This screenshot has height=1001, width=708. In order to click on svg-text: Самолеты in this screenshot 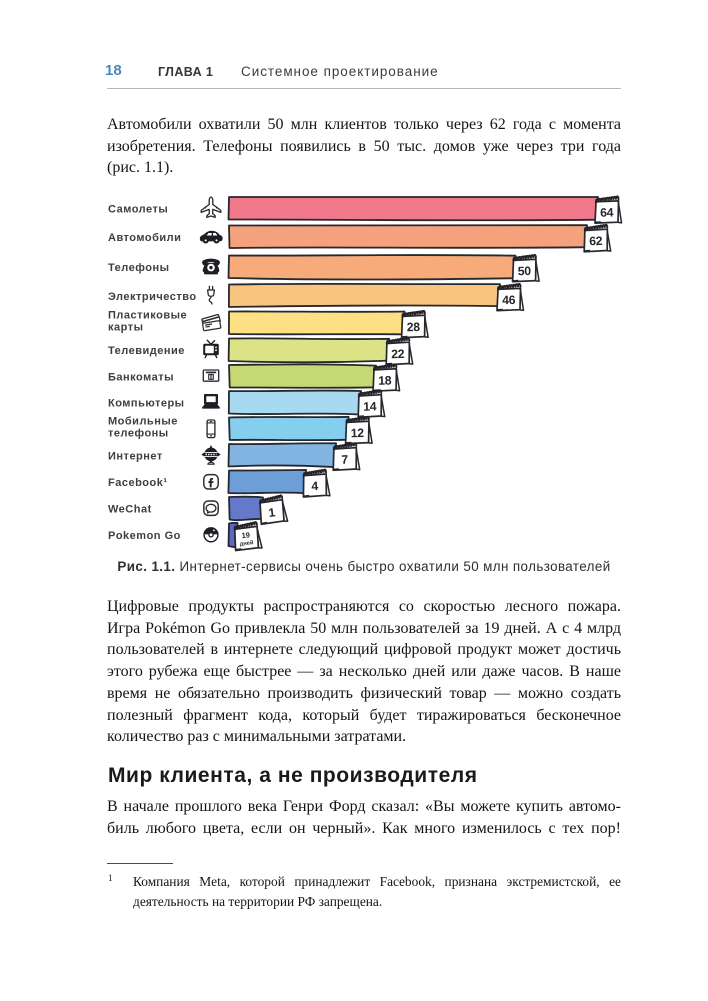, I will do `click(138, 210)`.